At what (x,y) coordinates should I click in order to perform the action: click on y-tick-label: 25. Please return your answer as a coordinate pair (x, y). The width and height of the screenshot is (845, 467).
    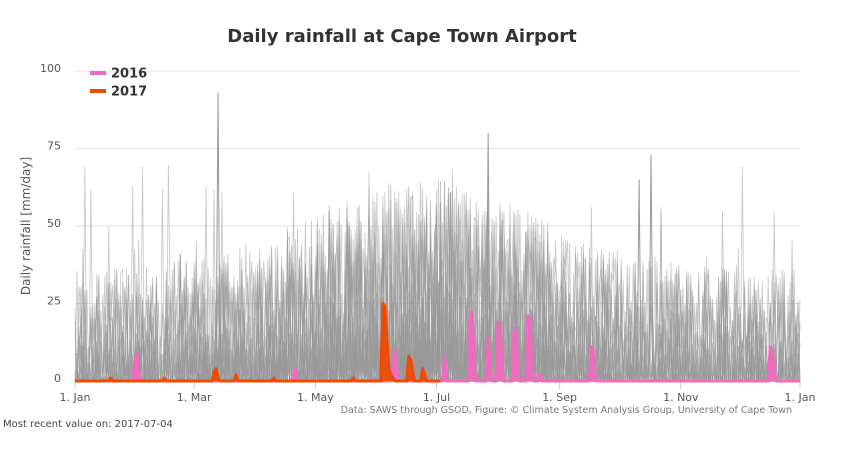
    Looking at the image, I should click on (54, 301).